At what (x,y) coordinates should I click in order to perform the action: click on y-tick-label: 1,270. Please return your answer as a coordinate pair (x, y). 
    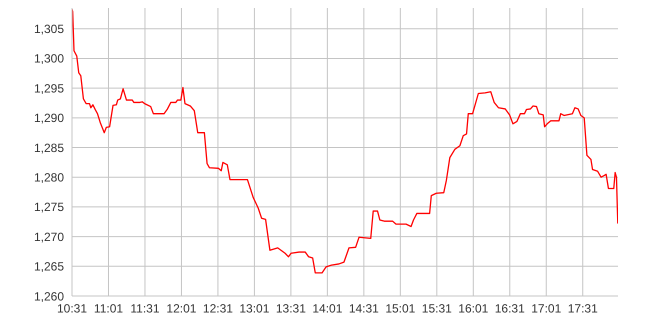
    Looking at the image, I should click on (49, 237).